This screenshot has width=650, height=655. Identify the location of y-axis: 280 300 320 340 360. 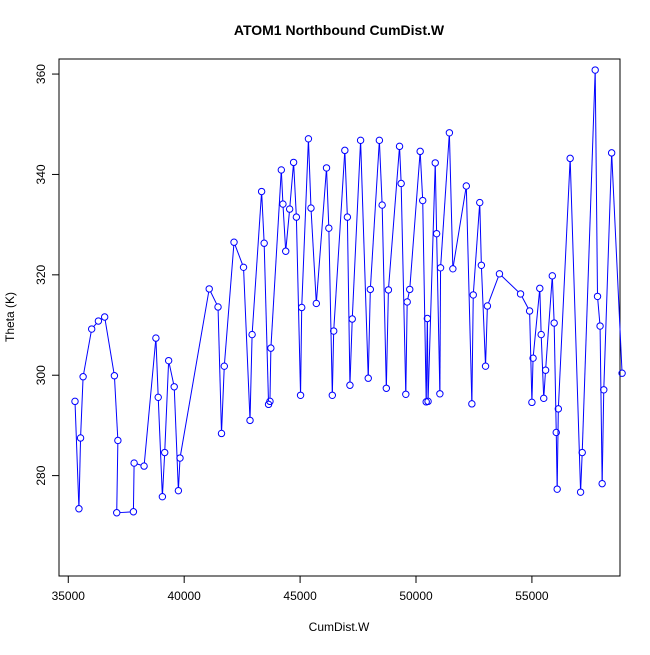
(47, 275).